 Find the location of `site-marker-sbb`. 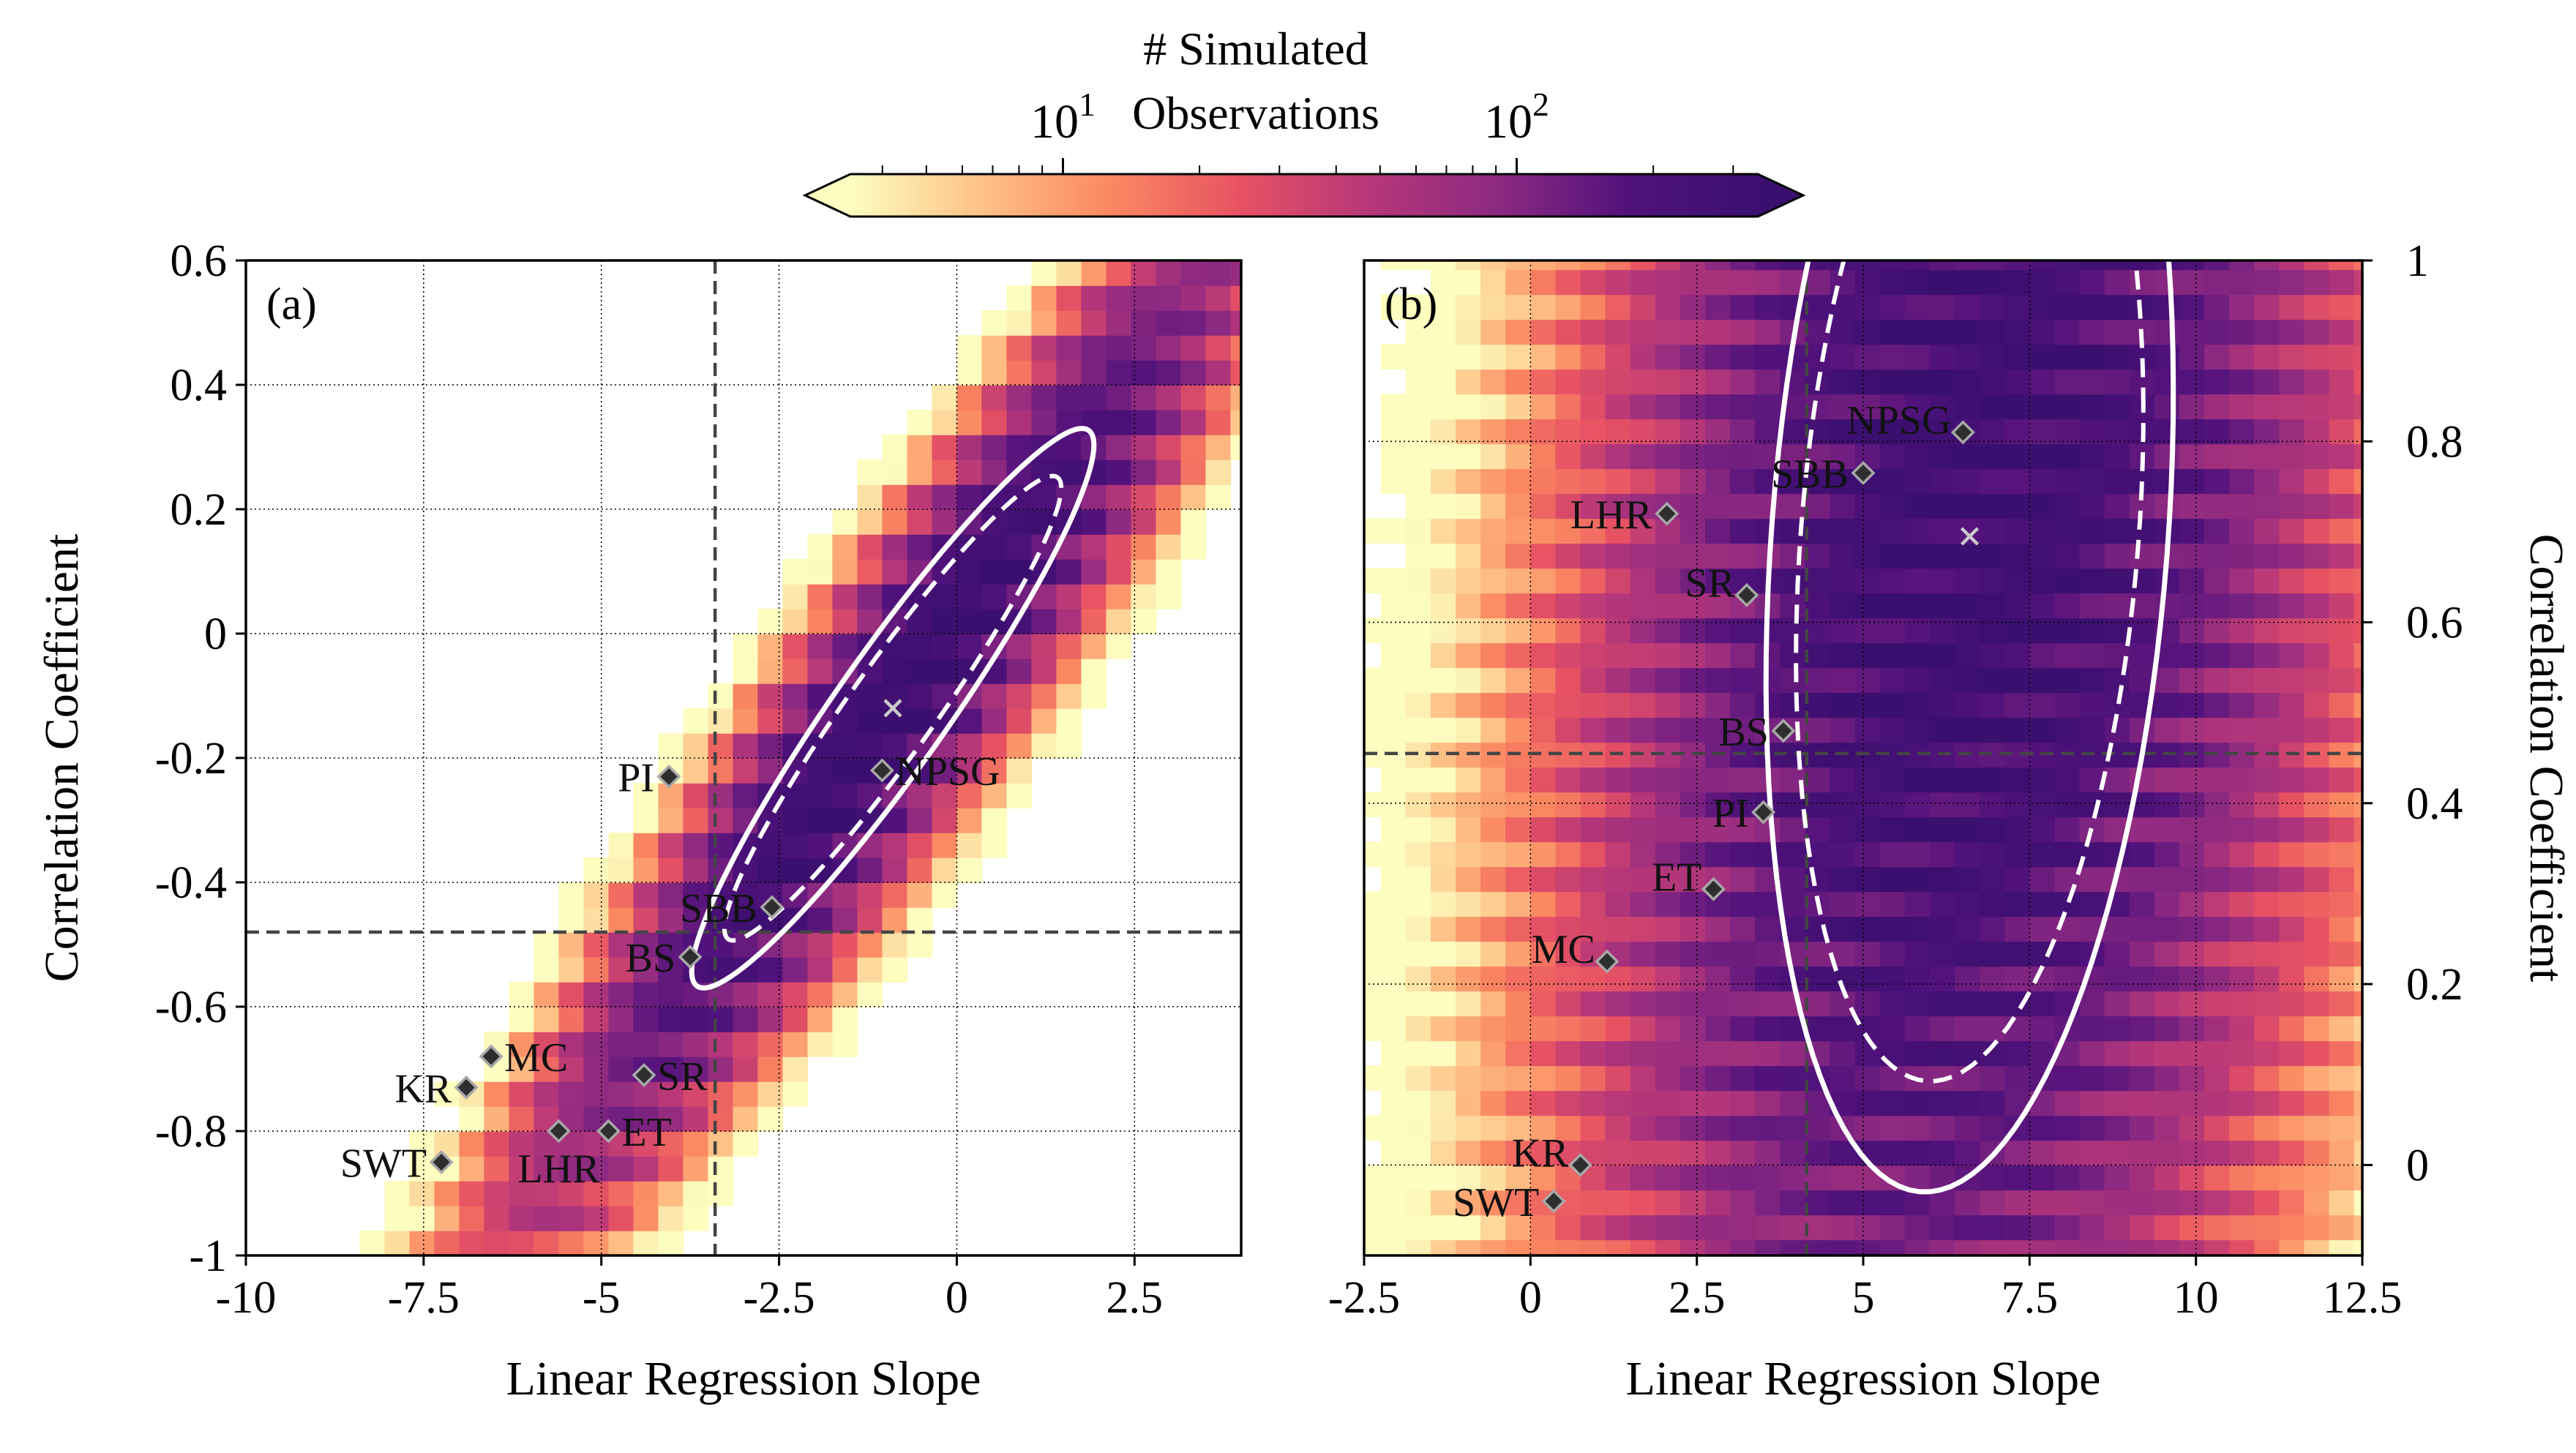

site-marker-sbb is located at coordinates (772, 907).